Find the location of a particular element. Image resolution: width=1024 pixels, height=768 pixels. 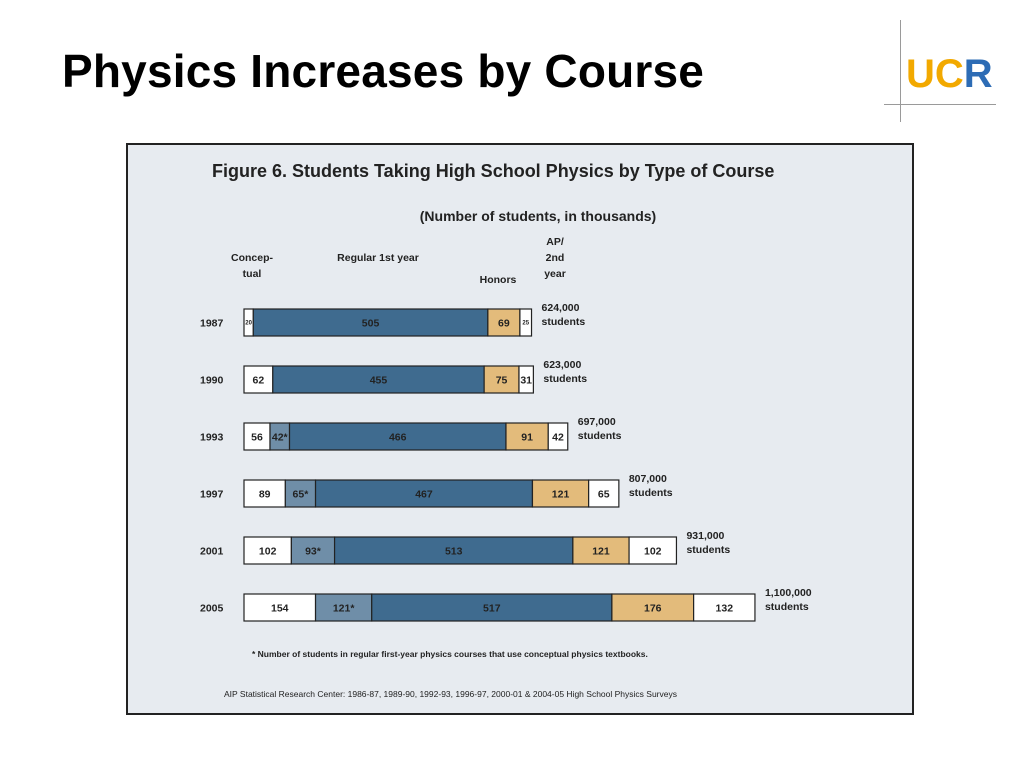

column-header: tual is located at coordinates (252, 274).